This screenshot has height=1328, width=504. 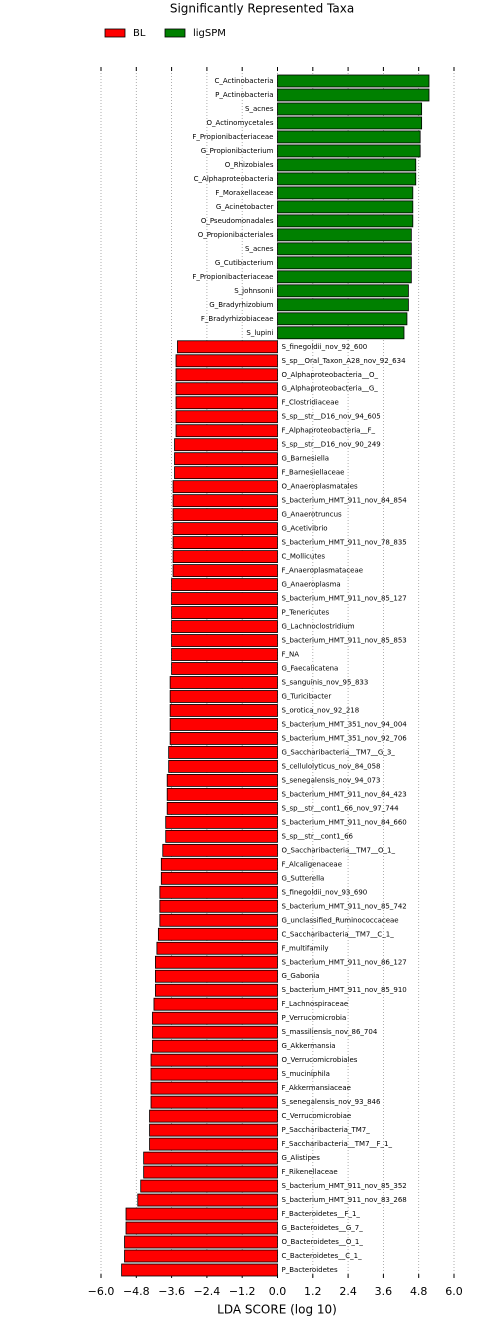 I want to click on x-axis-label: LDA SCORE (log 10), so click(x=277, y=1310).